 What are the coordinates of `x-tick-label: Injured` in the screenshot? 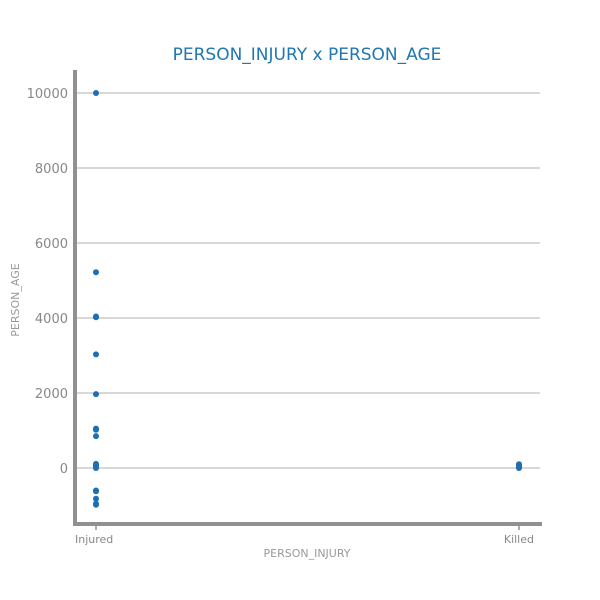 It's located at (94, 539).